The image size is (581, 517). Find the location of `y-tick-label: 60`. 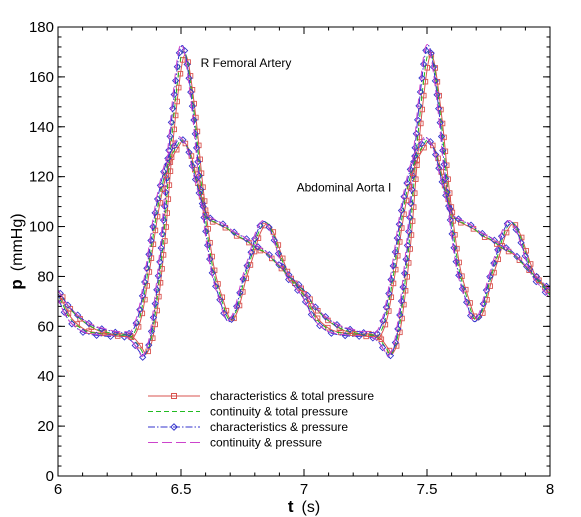

y-tick-label: 60 is located at coordinates (45, 326).